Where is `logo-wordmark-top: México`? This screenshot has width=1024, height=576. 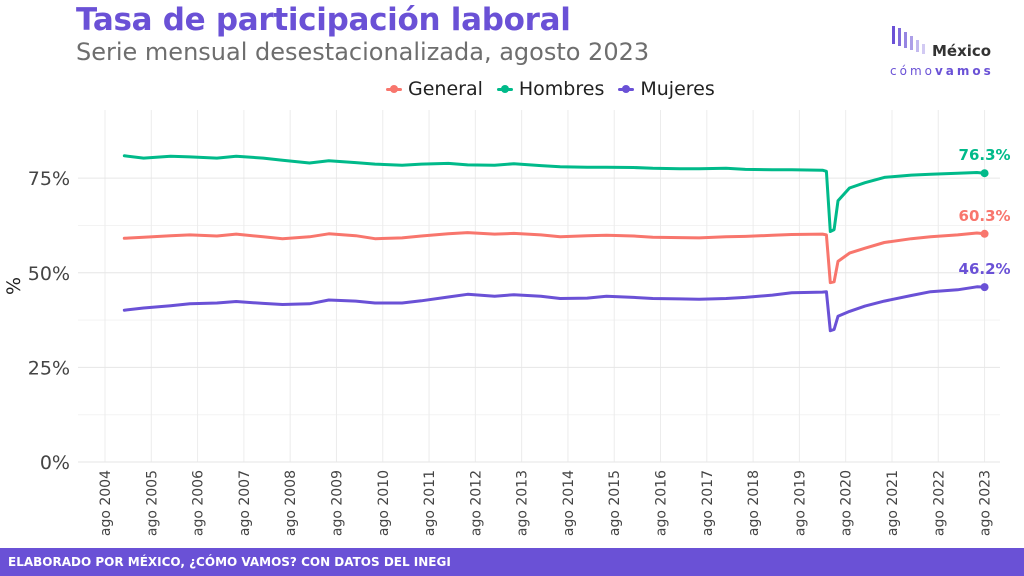 logo-wordmark-top: México is located at coordinates (962, 51).